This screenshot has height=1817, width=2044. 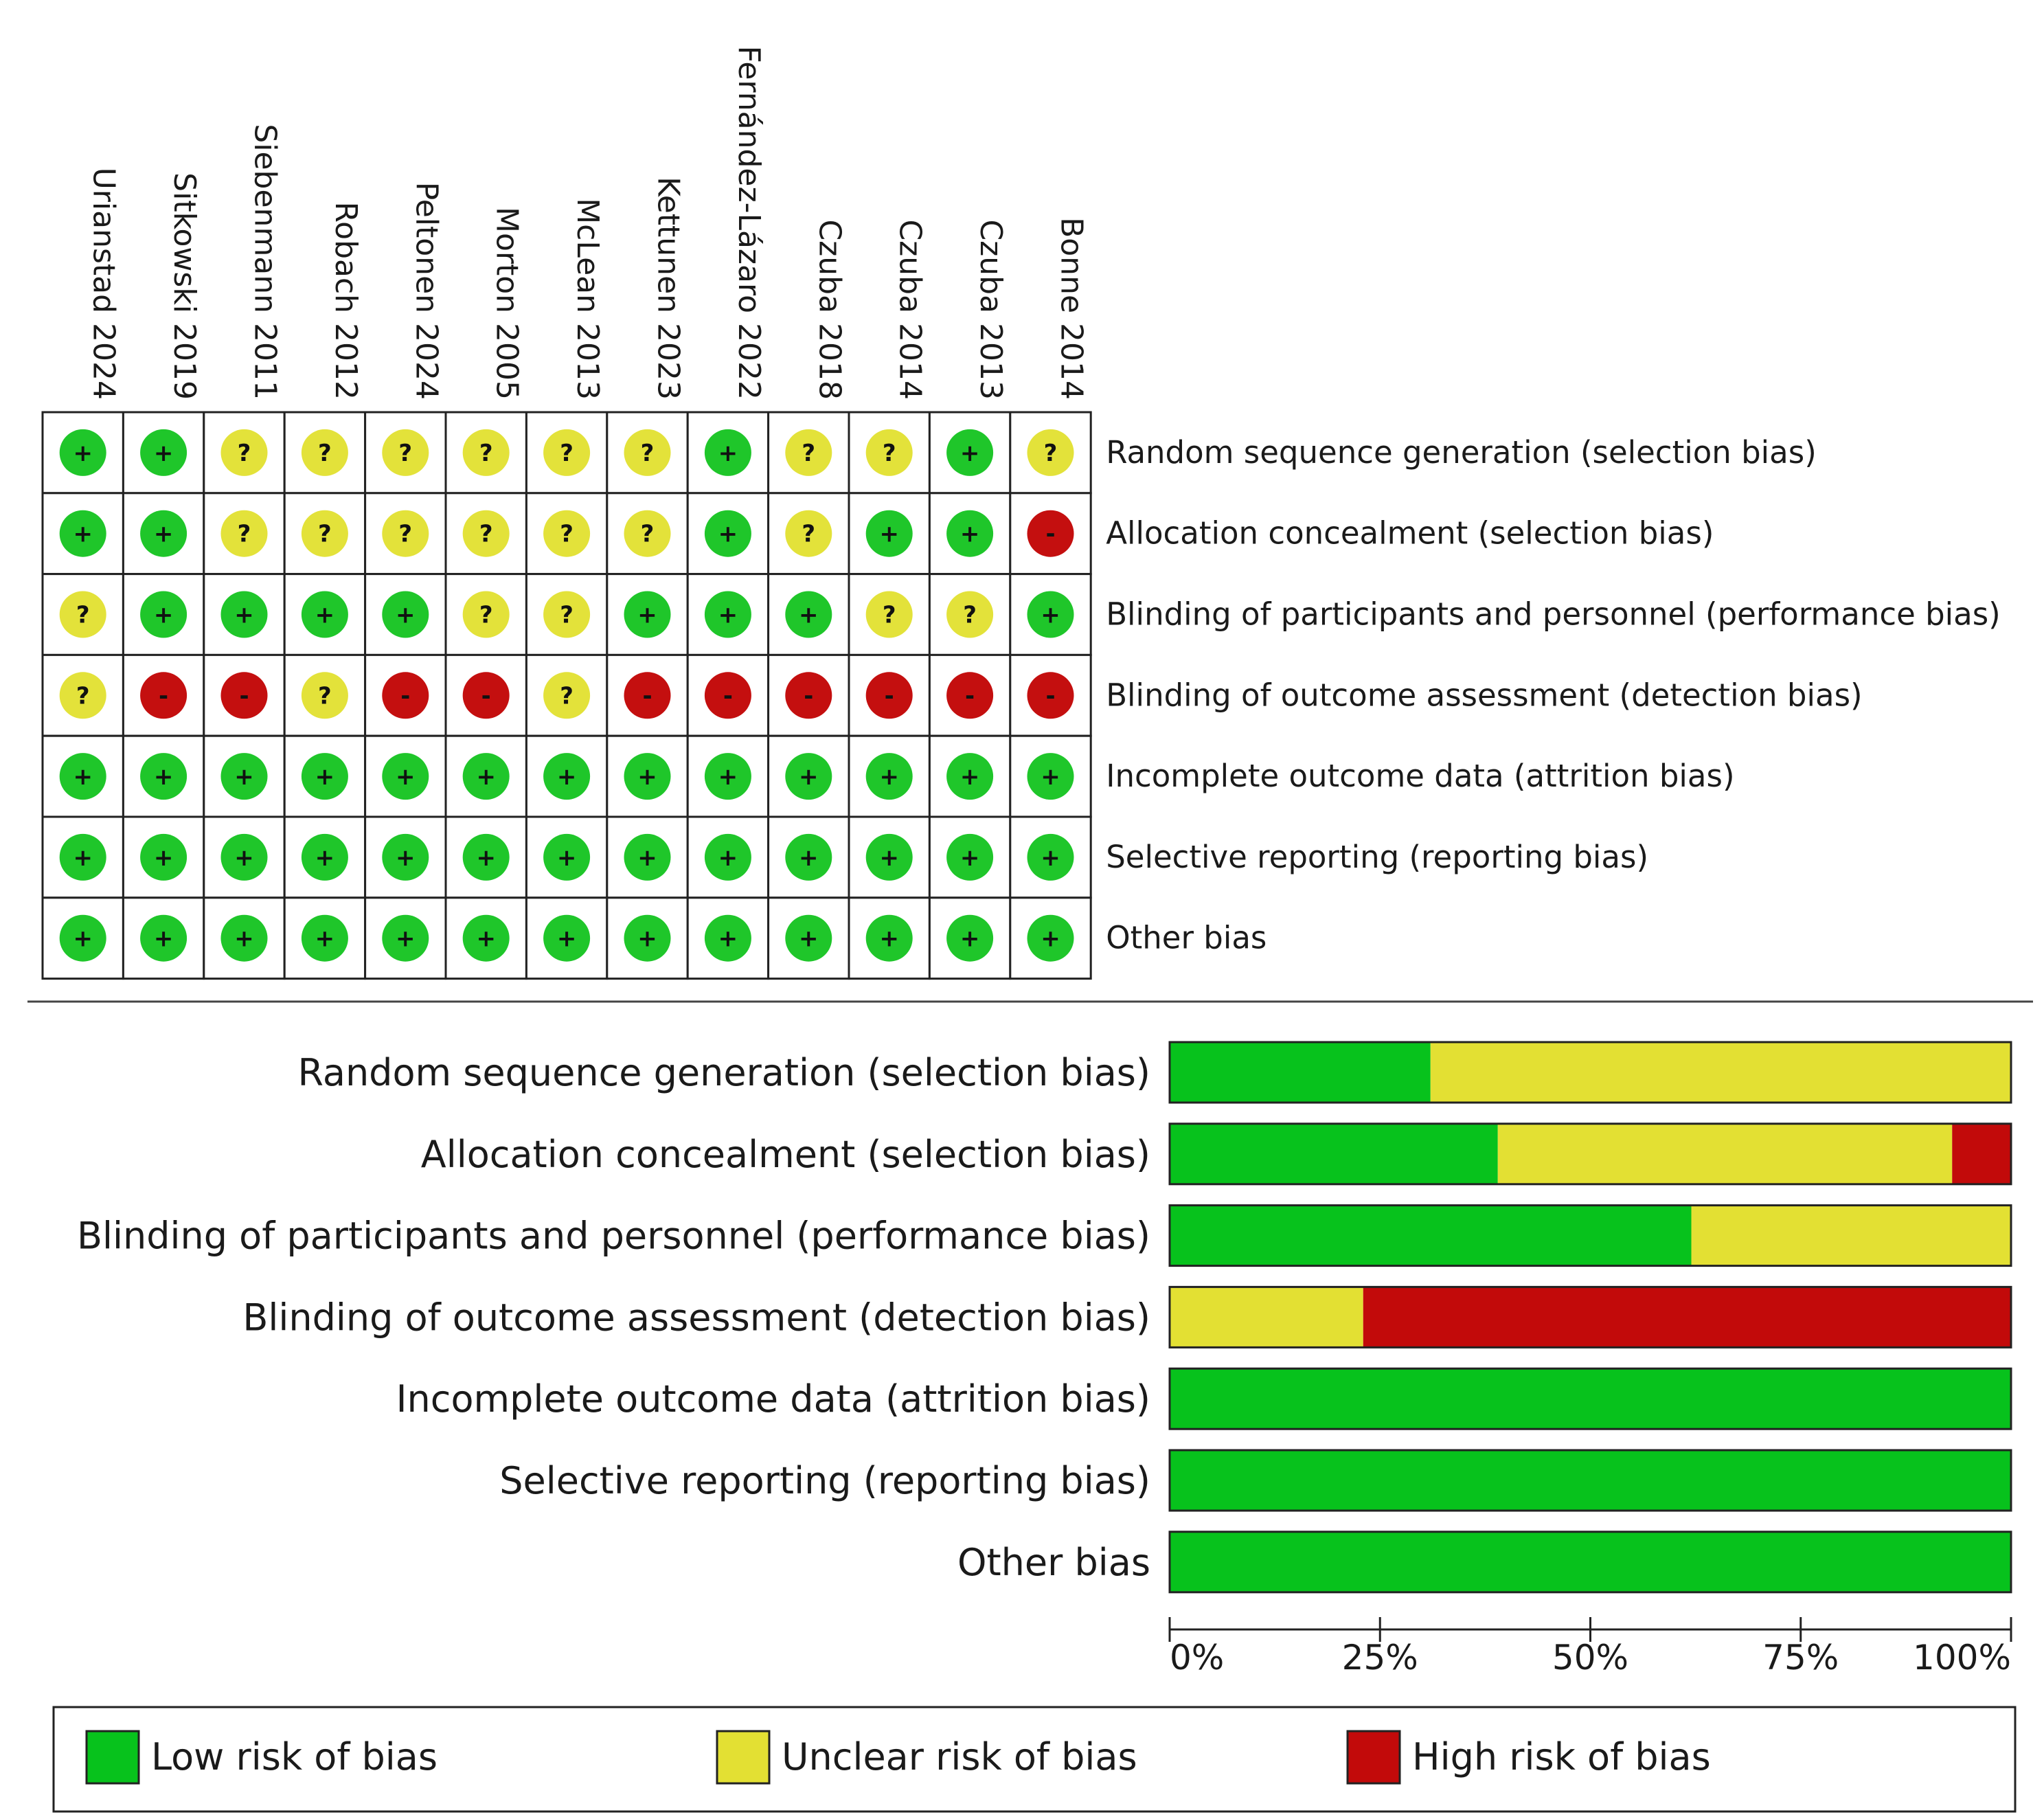 I want to click on study-label: Urianstad 2024, so click(x=104, y=284).